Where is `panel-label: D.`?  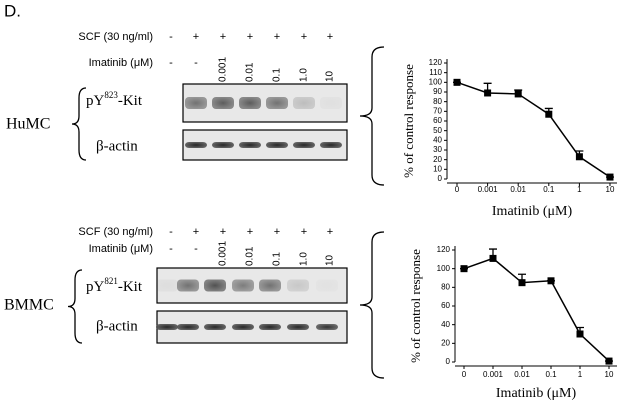 panel-label: D. is located at coordinates (12, 10).